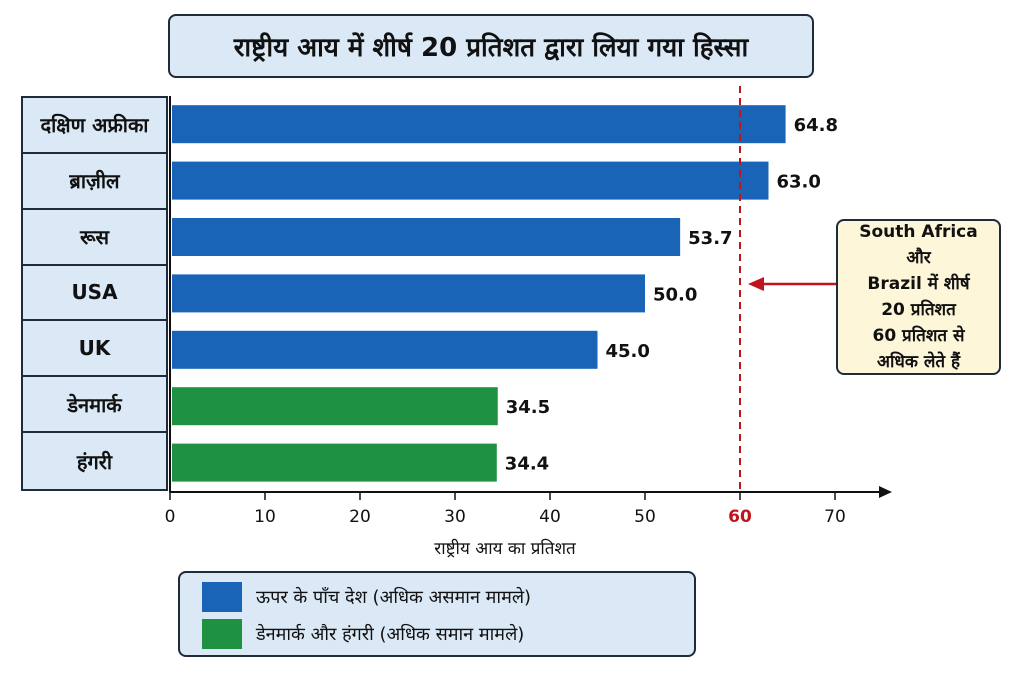  I want to click on bar-value-label: 63.0, so click(799, 182).